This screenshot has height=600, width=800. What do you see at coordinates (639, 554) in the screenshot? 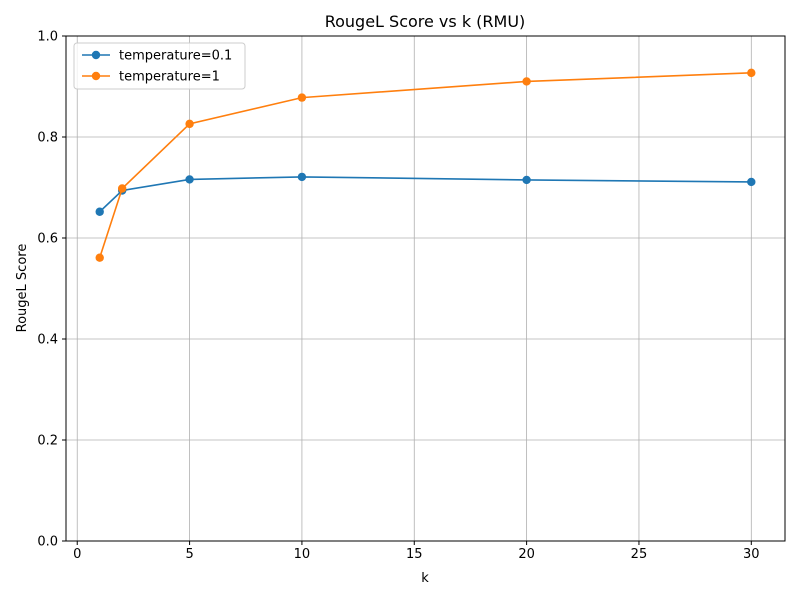
I see `x-tick-label: 25` at bounding box center [639, 554].